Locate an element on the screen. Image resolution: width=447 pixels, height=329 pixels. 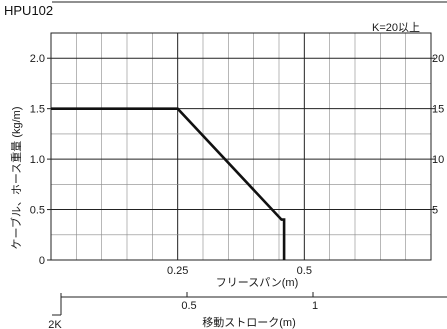
chart-annotation: K=20以上 is located at coordinates (396, 27).